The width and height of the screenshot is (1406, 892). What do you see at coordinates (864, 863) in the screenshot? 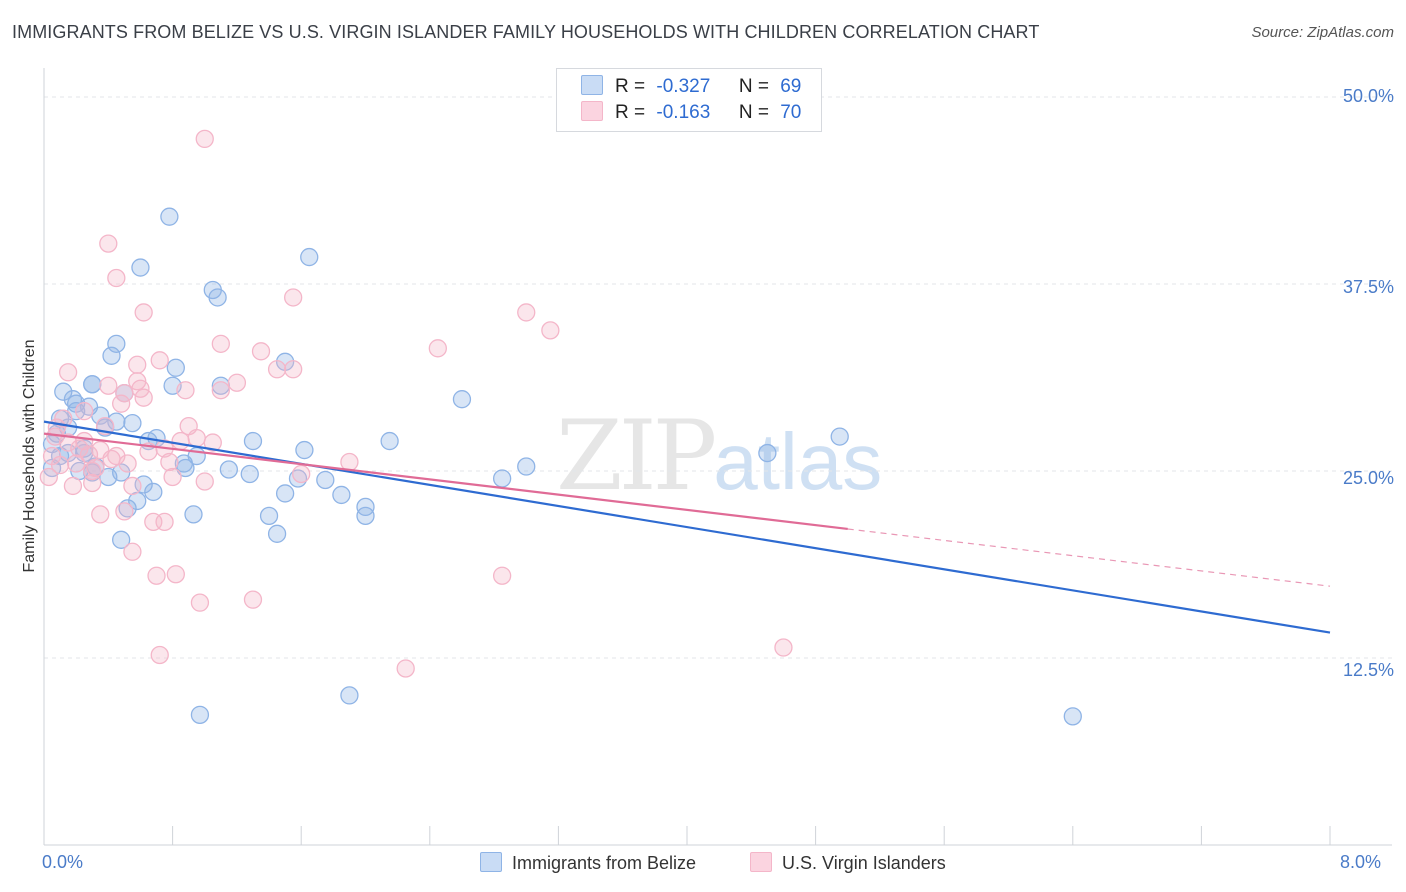
I see `bottom-legend-label-virgin-islanders: U.S. Virgin Islanders` at bounding box center [864, 863].